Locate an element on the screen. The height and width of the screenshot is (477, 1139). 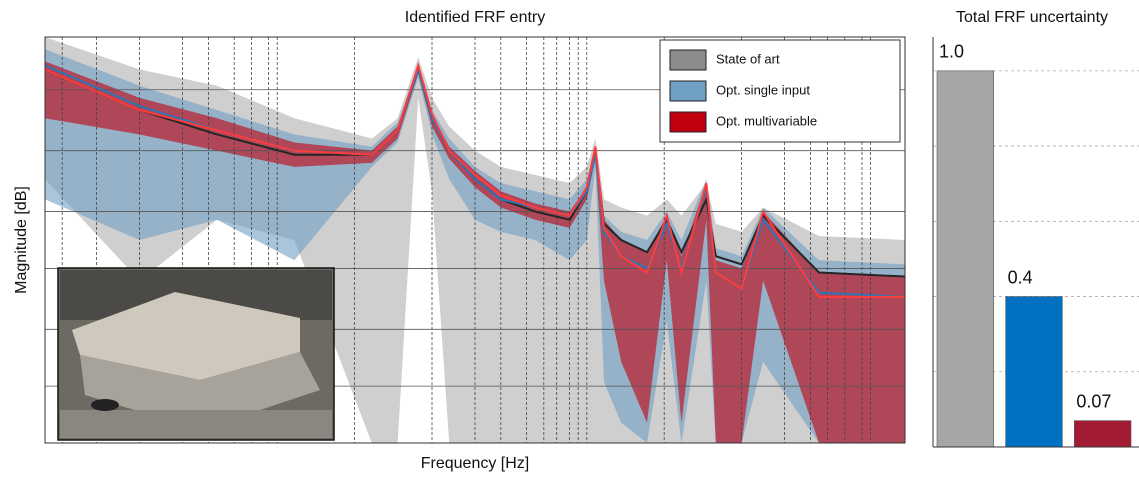
chart-title: Identified FRF entry is located at coordinates (475, 17).